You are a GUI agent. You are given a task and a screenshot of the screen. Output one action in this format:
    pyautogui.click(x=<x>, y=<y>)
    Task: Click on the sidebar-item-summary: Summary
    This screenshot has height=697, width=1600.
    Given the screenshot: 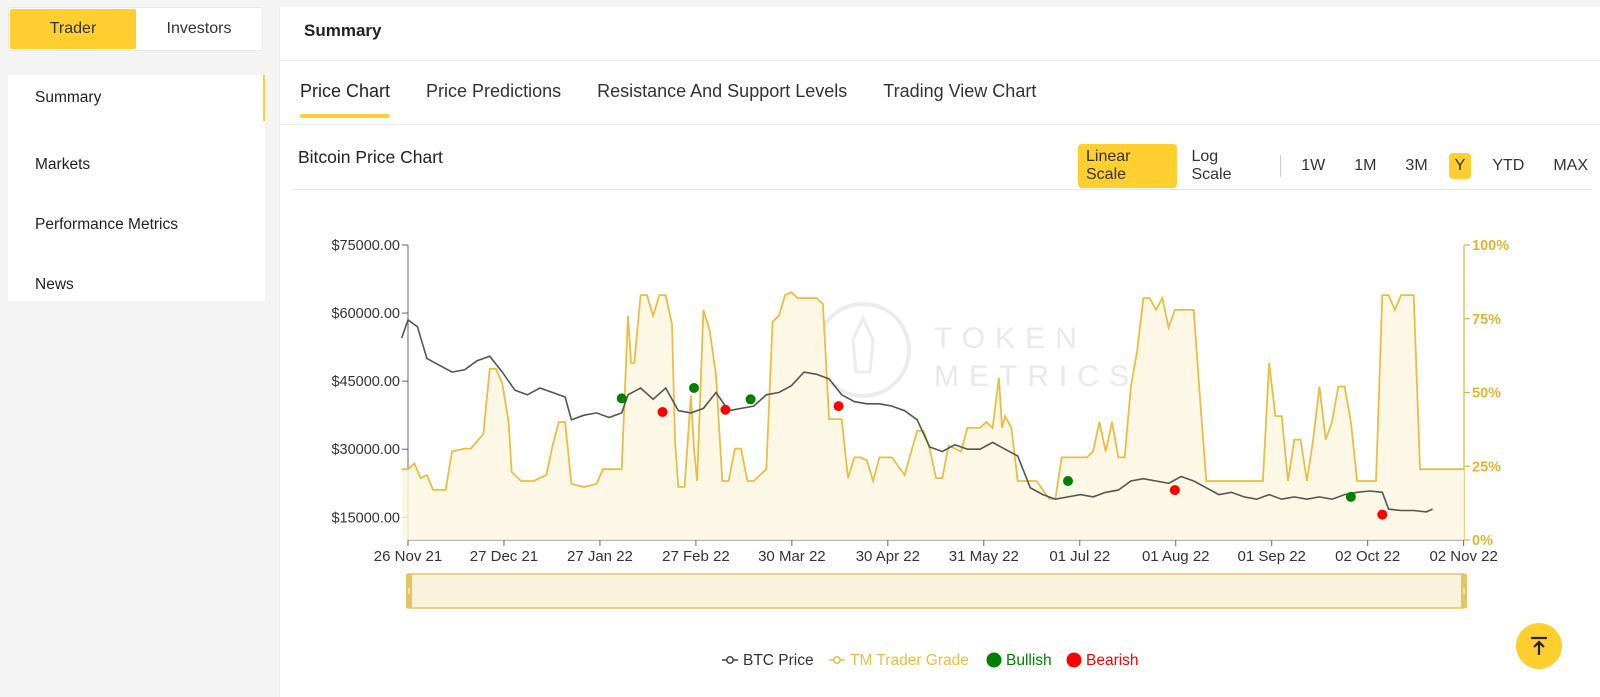 What is the action you would take?
    pyautogui.click(x=136, y=98)
    